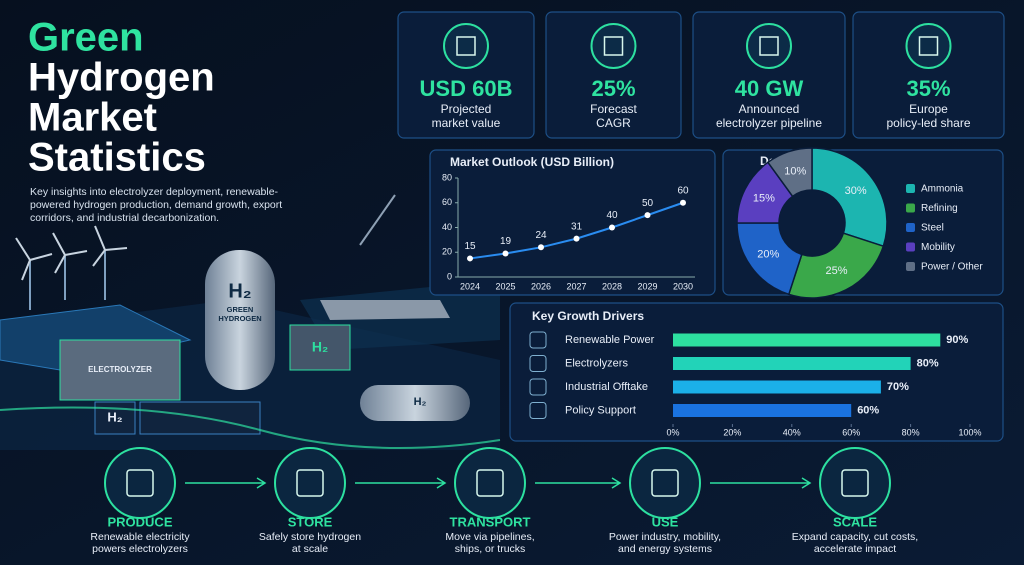 The width and height of the screenshot is (1024, 565). Describe the element at coordinates (140, 537) in the screenshot. I see `step-text: Renewable electricity` at that location.